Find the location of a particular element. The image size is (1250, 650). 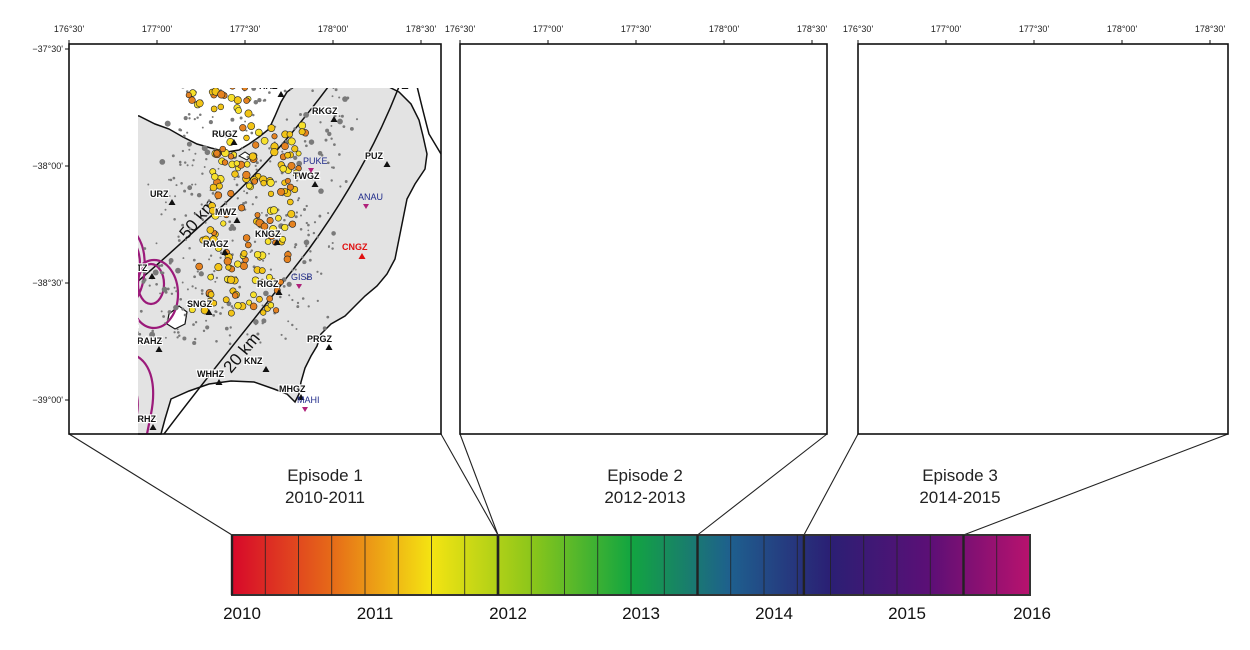

station-twgz-label: TWGZ is located at coordinates (306, 176).